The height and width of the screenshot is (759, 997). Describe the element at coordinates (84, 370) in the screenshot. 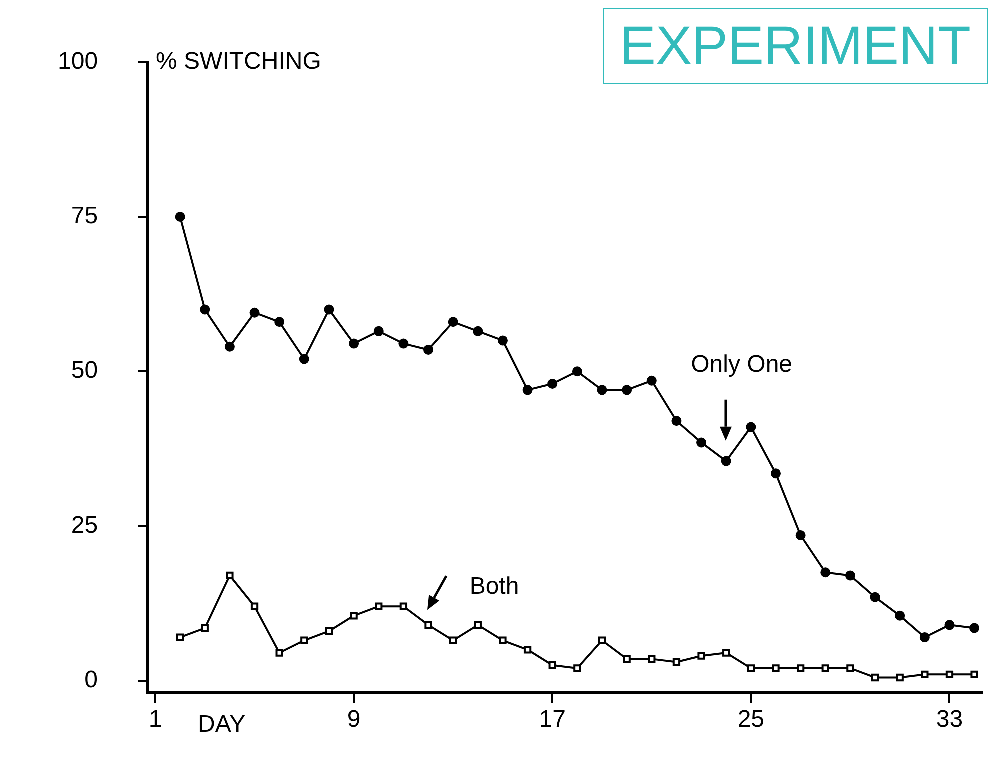

I see `y-tick-label: 50` at that location.